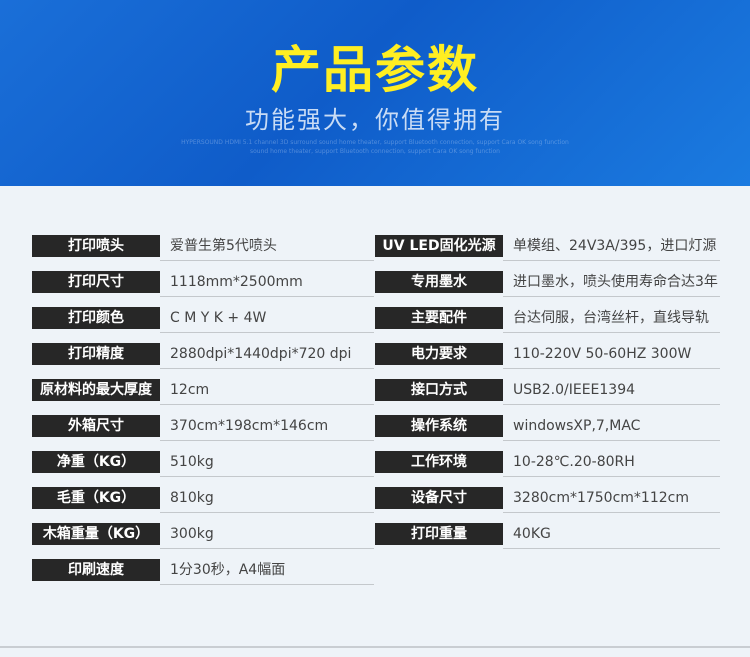  I want to click on footer-rule, so click(375, 647).